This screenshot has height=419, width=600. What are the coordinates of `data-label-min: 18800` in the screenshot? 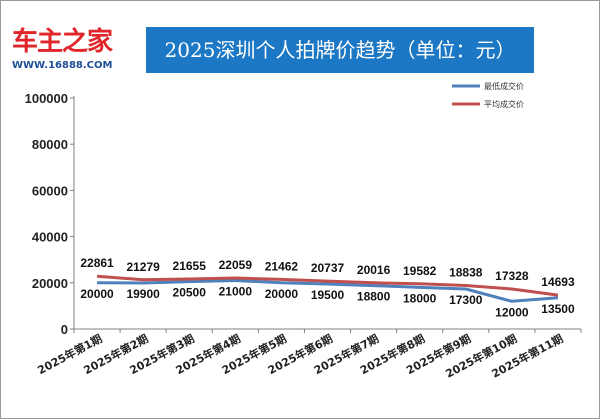 It's located at (374, 297).